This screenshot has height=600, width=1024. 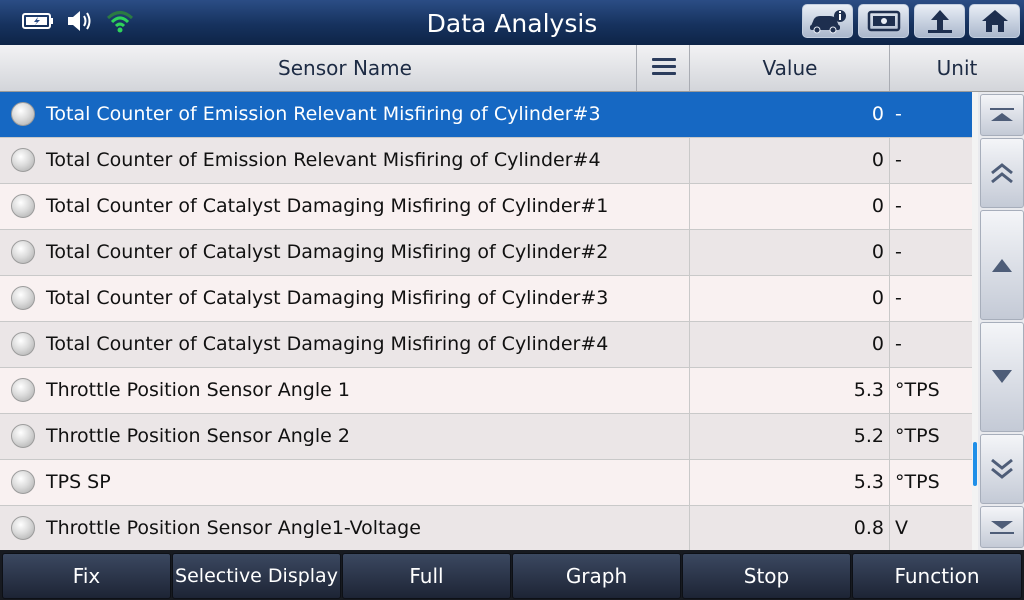 I want to click on page-down-button, so click(x=1002, y=469).